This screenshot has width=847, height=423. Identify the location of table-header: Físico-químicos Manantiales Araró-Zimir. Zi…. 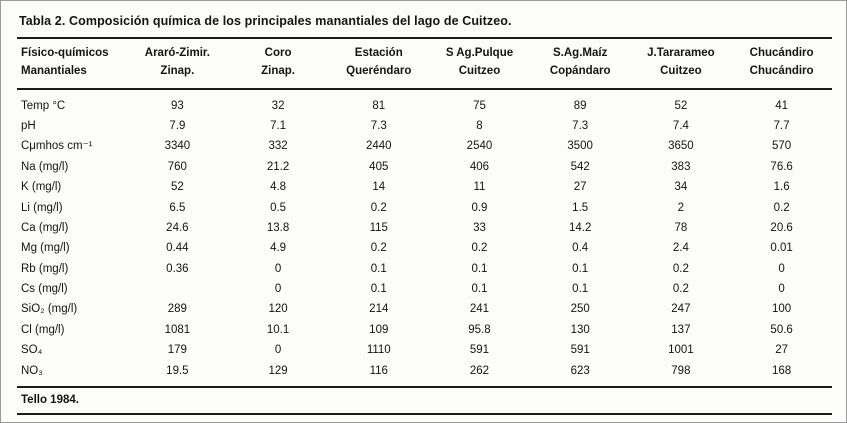
(424, 63).